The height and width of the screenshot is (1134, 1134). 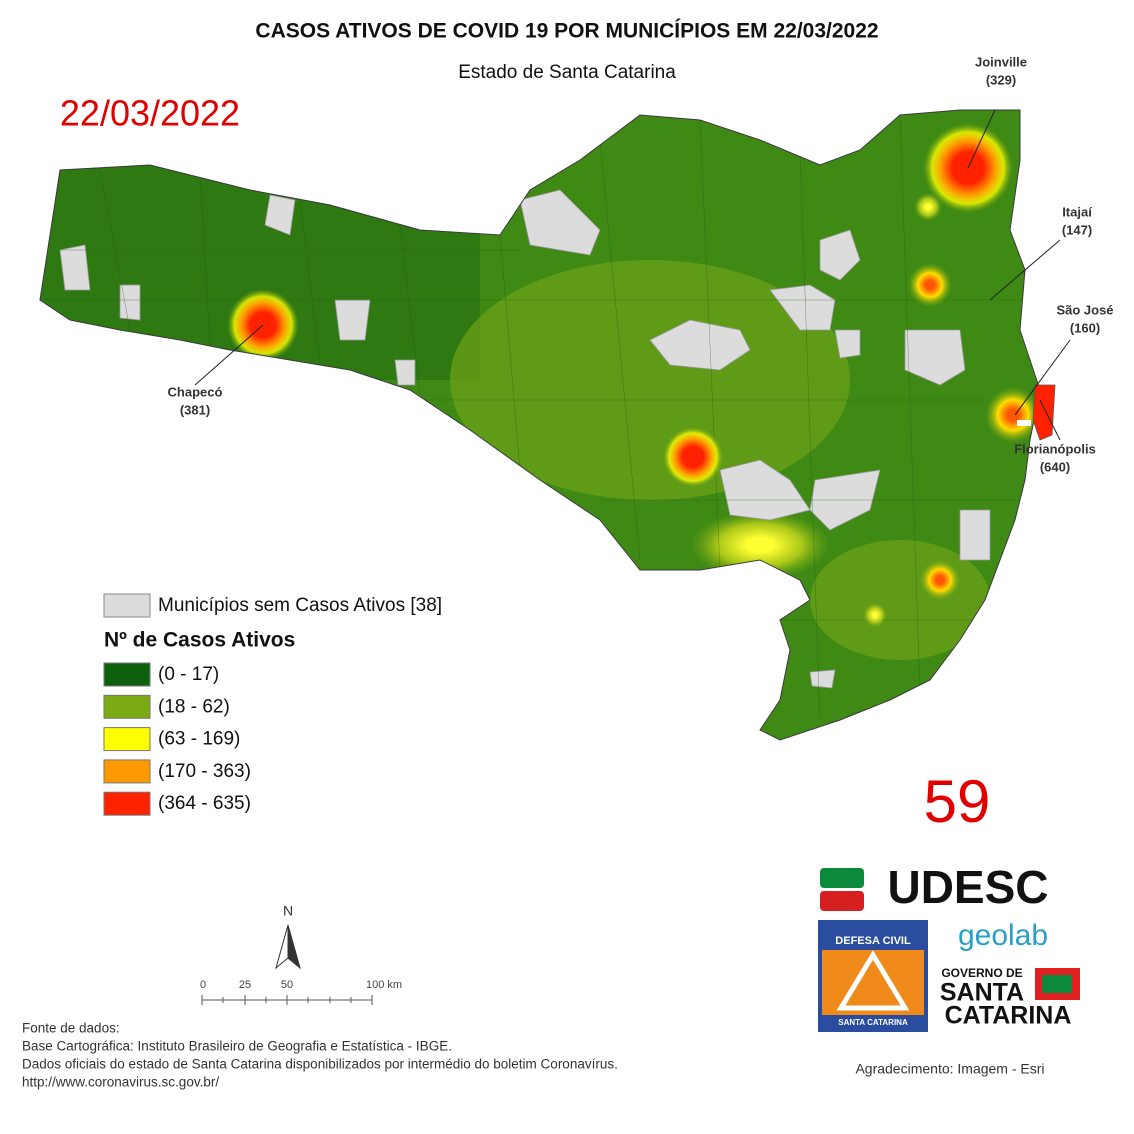 I want to click on city-cases: (160), so click(x=1085, y=327).